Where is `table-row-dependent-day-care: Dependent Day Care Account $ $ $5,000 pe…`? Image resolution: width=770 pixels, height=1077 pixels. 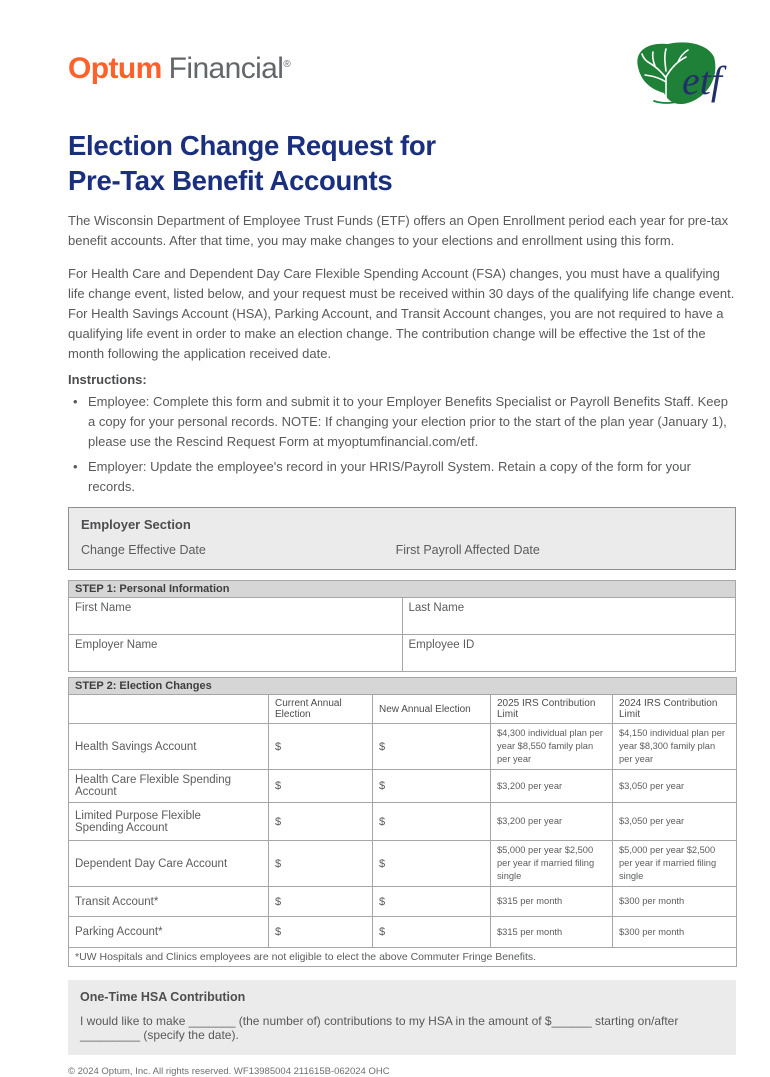
table-row-dependent-day-care: Dependent Day Care Account $ $ $5,000 pe… is located at coordinates (403, 864).